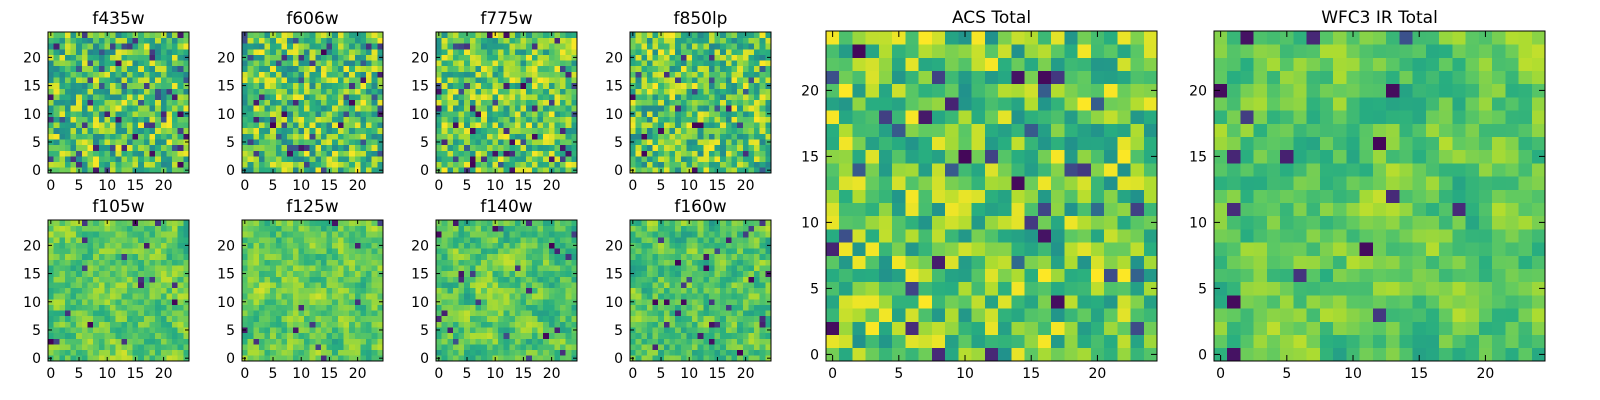  I want to click on x-tick-label: 20, so click(164, 374).